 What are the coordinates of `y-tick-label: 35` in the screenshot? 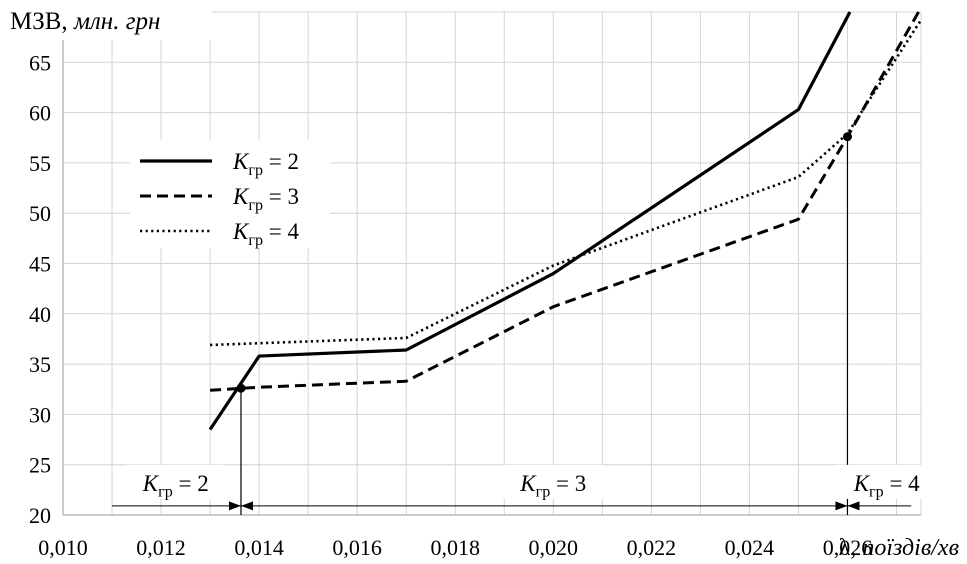 It's located at (40, 364).